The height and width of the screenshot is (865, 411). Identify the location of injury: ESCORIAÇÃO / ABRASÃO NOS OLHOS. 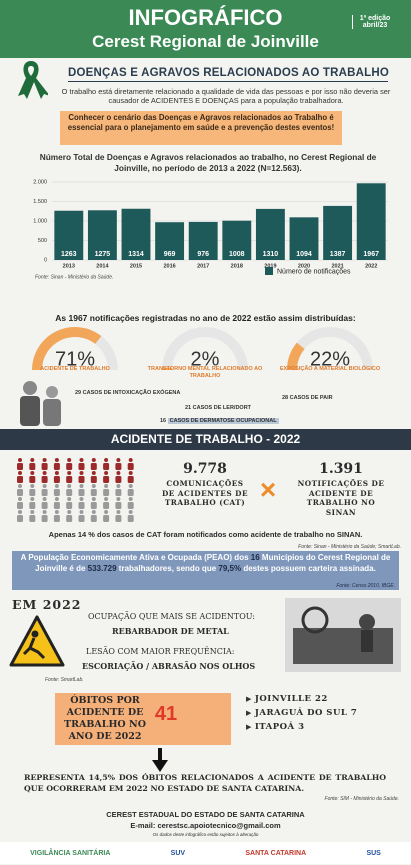
(169, 666).